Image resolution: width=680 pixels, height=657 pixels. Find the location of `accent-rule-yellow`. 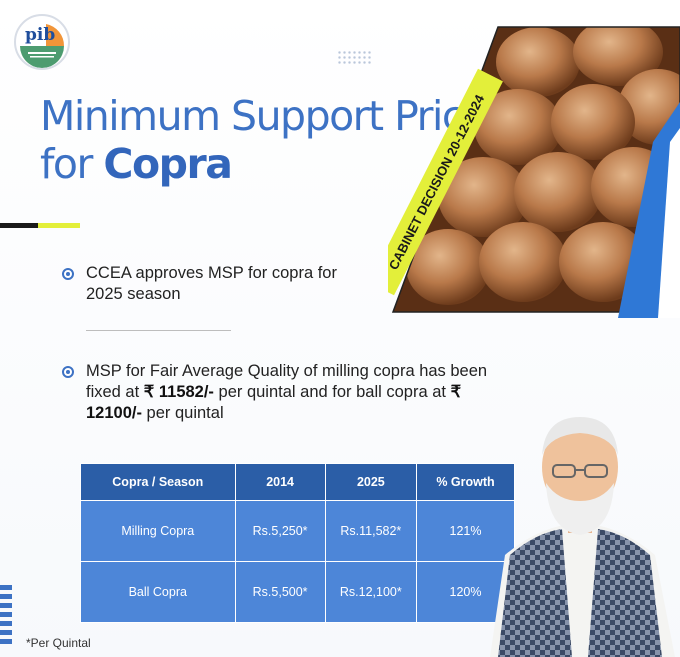

accent-rule-yellow is located at coordinates (59, 225).